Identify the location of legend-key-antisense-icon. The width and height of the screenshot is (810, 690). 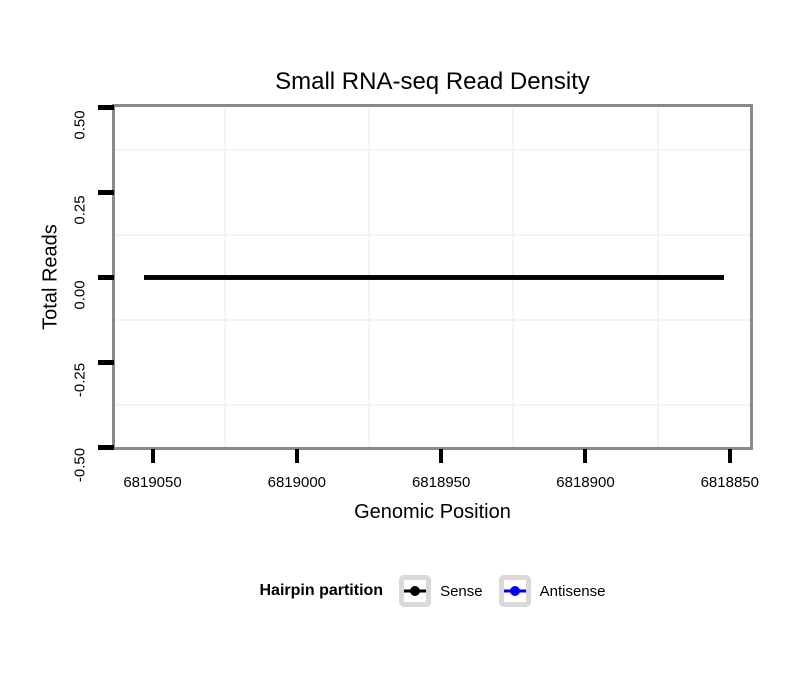
(514, 591).